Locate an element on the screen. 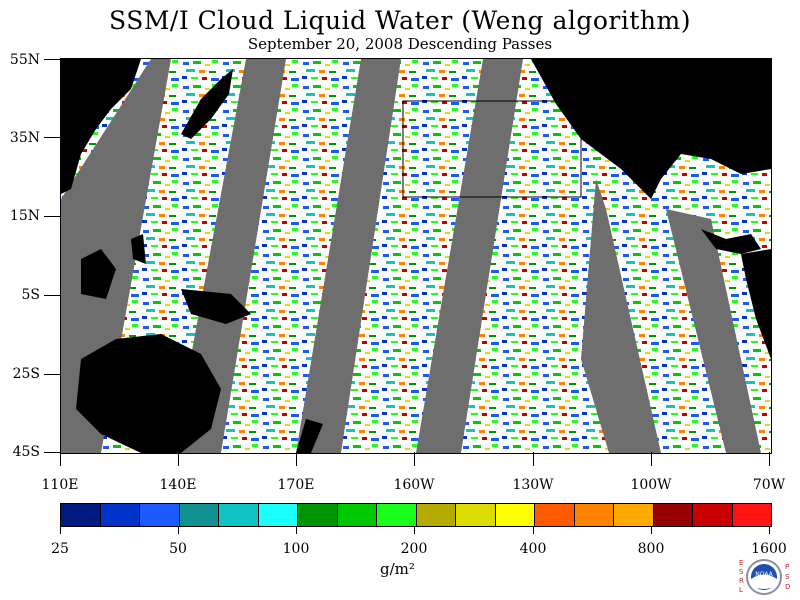  logo-left-letter: R is located at coordinates (741, 581).